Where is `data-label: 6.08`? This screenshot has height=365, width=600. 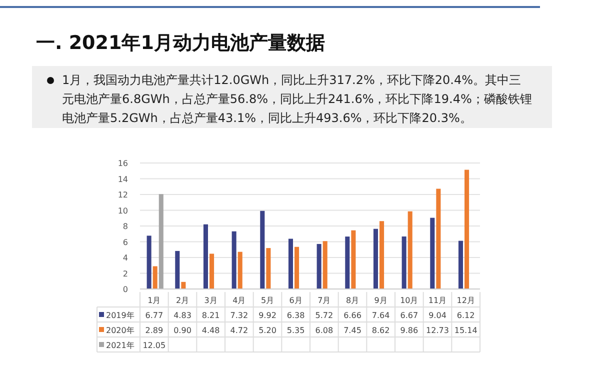
data-label: 6.08 is located at coordinates (324, 330).